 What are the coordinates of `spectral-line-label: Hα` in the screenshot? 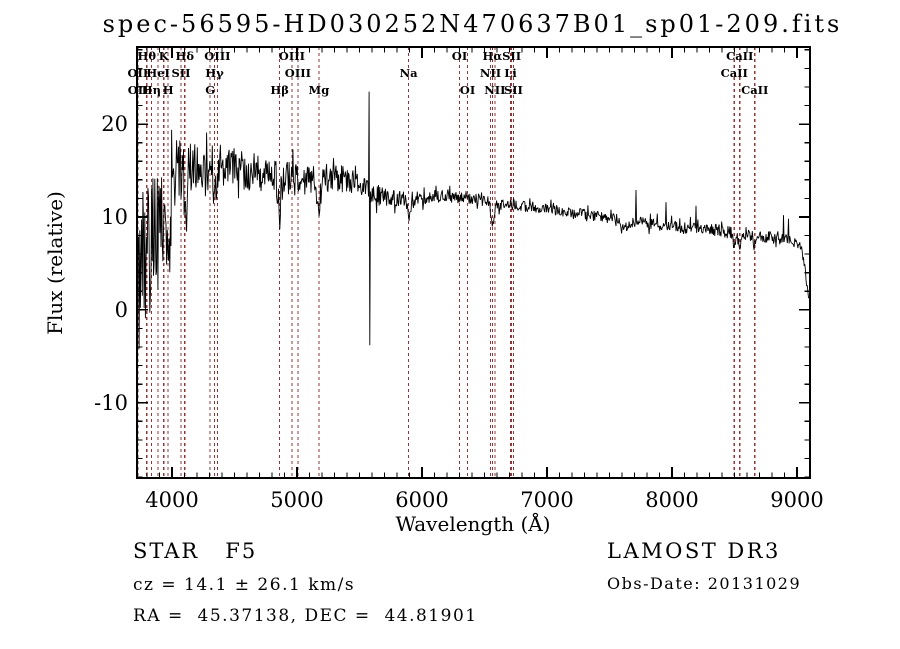 It's located at (493, 56).